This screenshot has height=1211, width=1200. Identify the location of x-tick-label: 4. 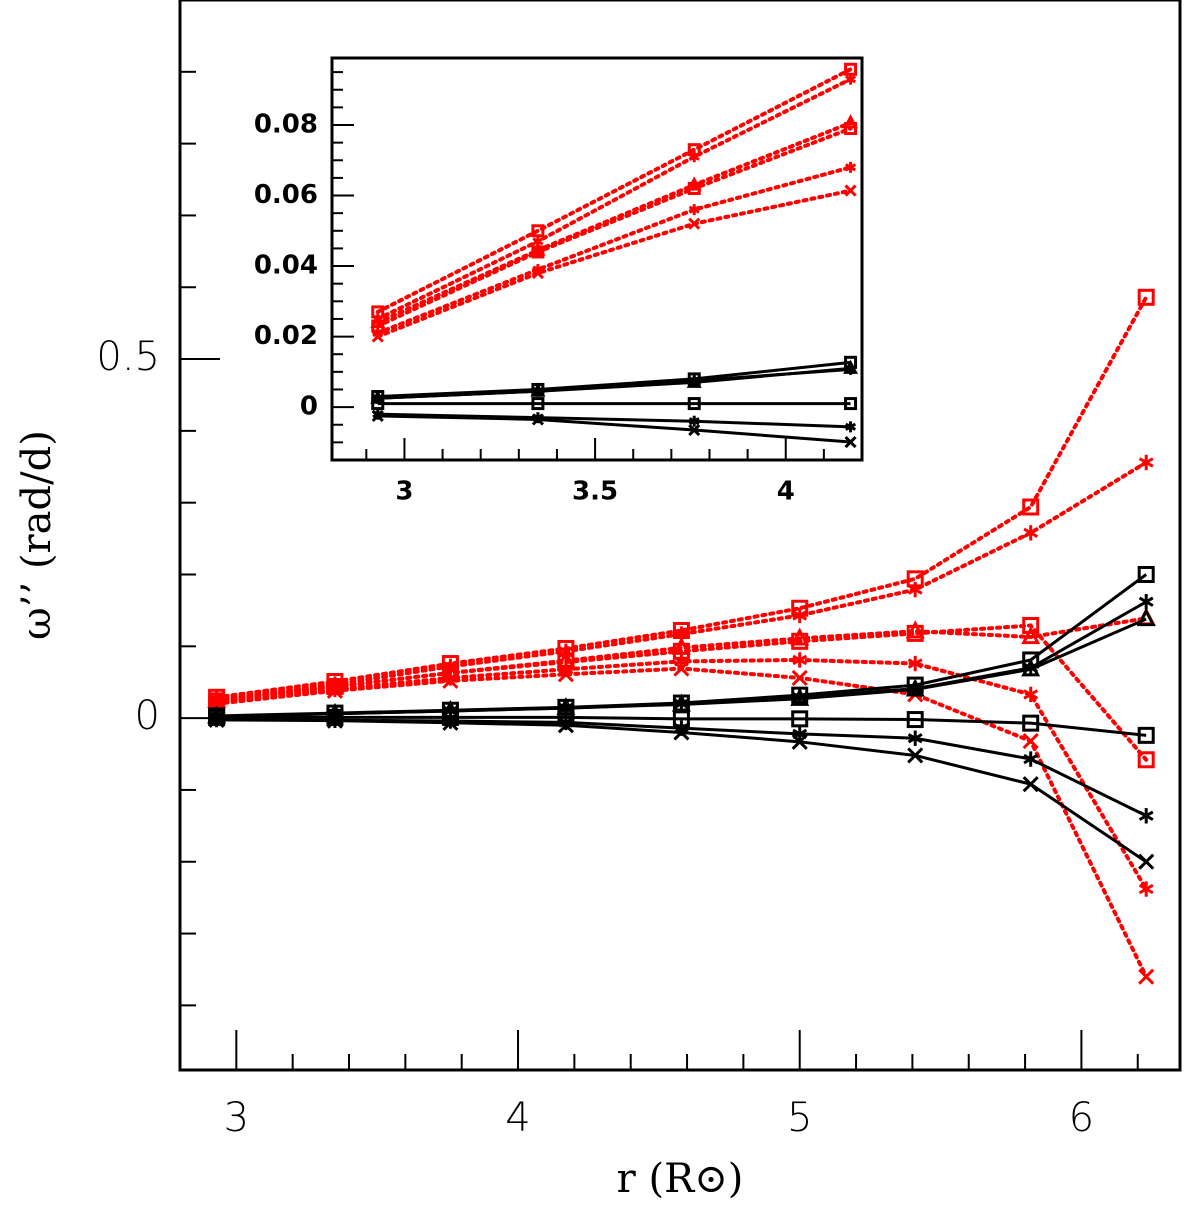
(517, 1118).